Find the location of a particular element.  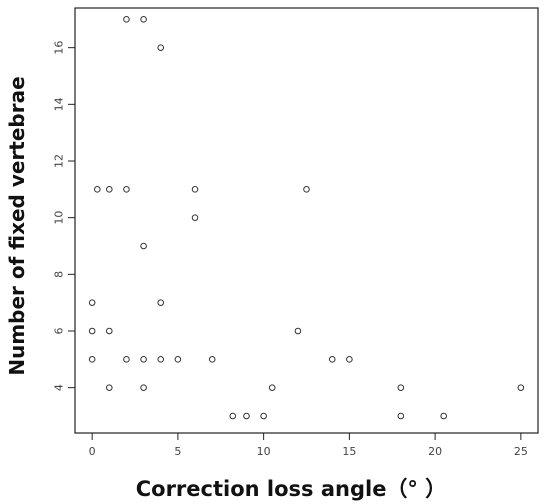

x-tick-label: 0 is located at coordinates (92, 451).